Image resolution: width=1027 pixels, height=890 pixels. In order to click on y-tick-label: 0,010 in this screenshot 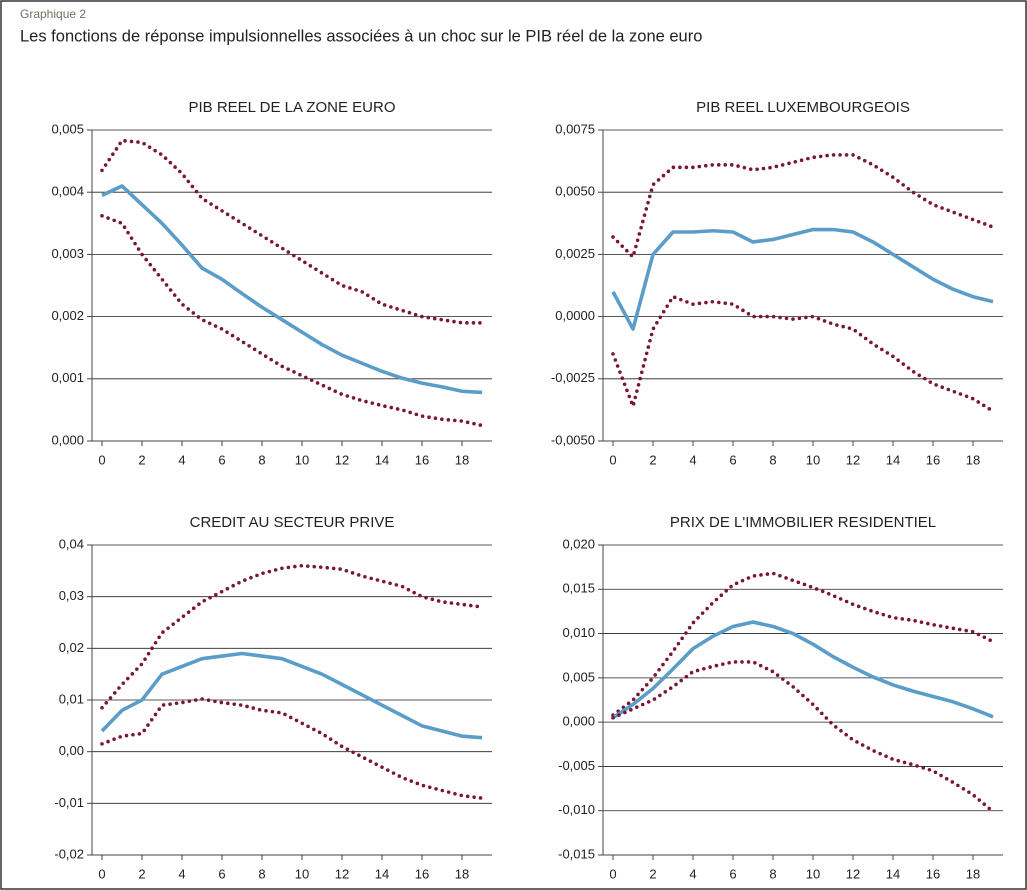, I will do `click(578, 632)`.